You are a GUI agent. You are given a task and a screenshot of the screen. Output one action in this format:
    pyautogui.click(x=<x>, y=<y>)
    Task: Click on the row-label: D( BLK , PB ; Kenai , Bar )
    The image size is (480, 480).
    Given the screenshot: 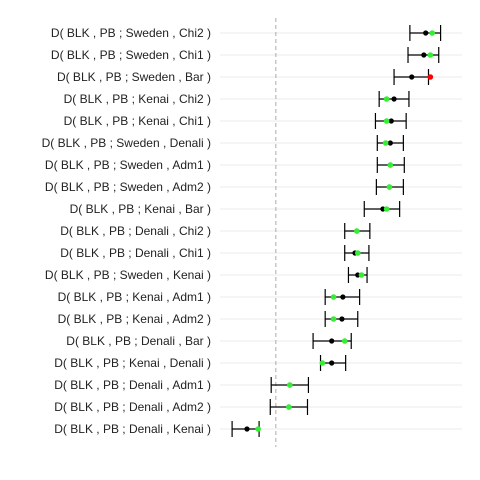 What is the action you would take?
    pyautogui.click(x=140, y=209)
    